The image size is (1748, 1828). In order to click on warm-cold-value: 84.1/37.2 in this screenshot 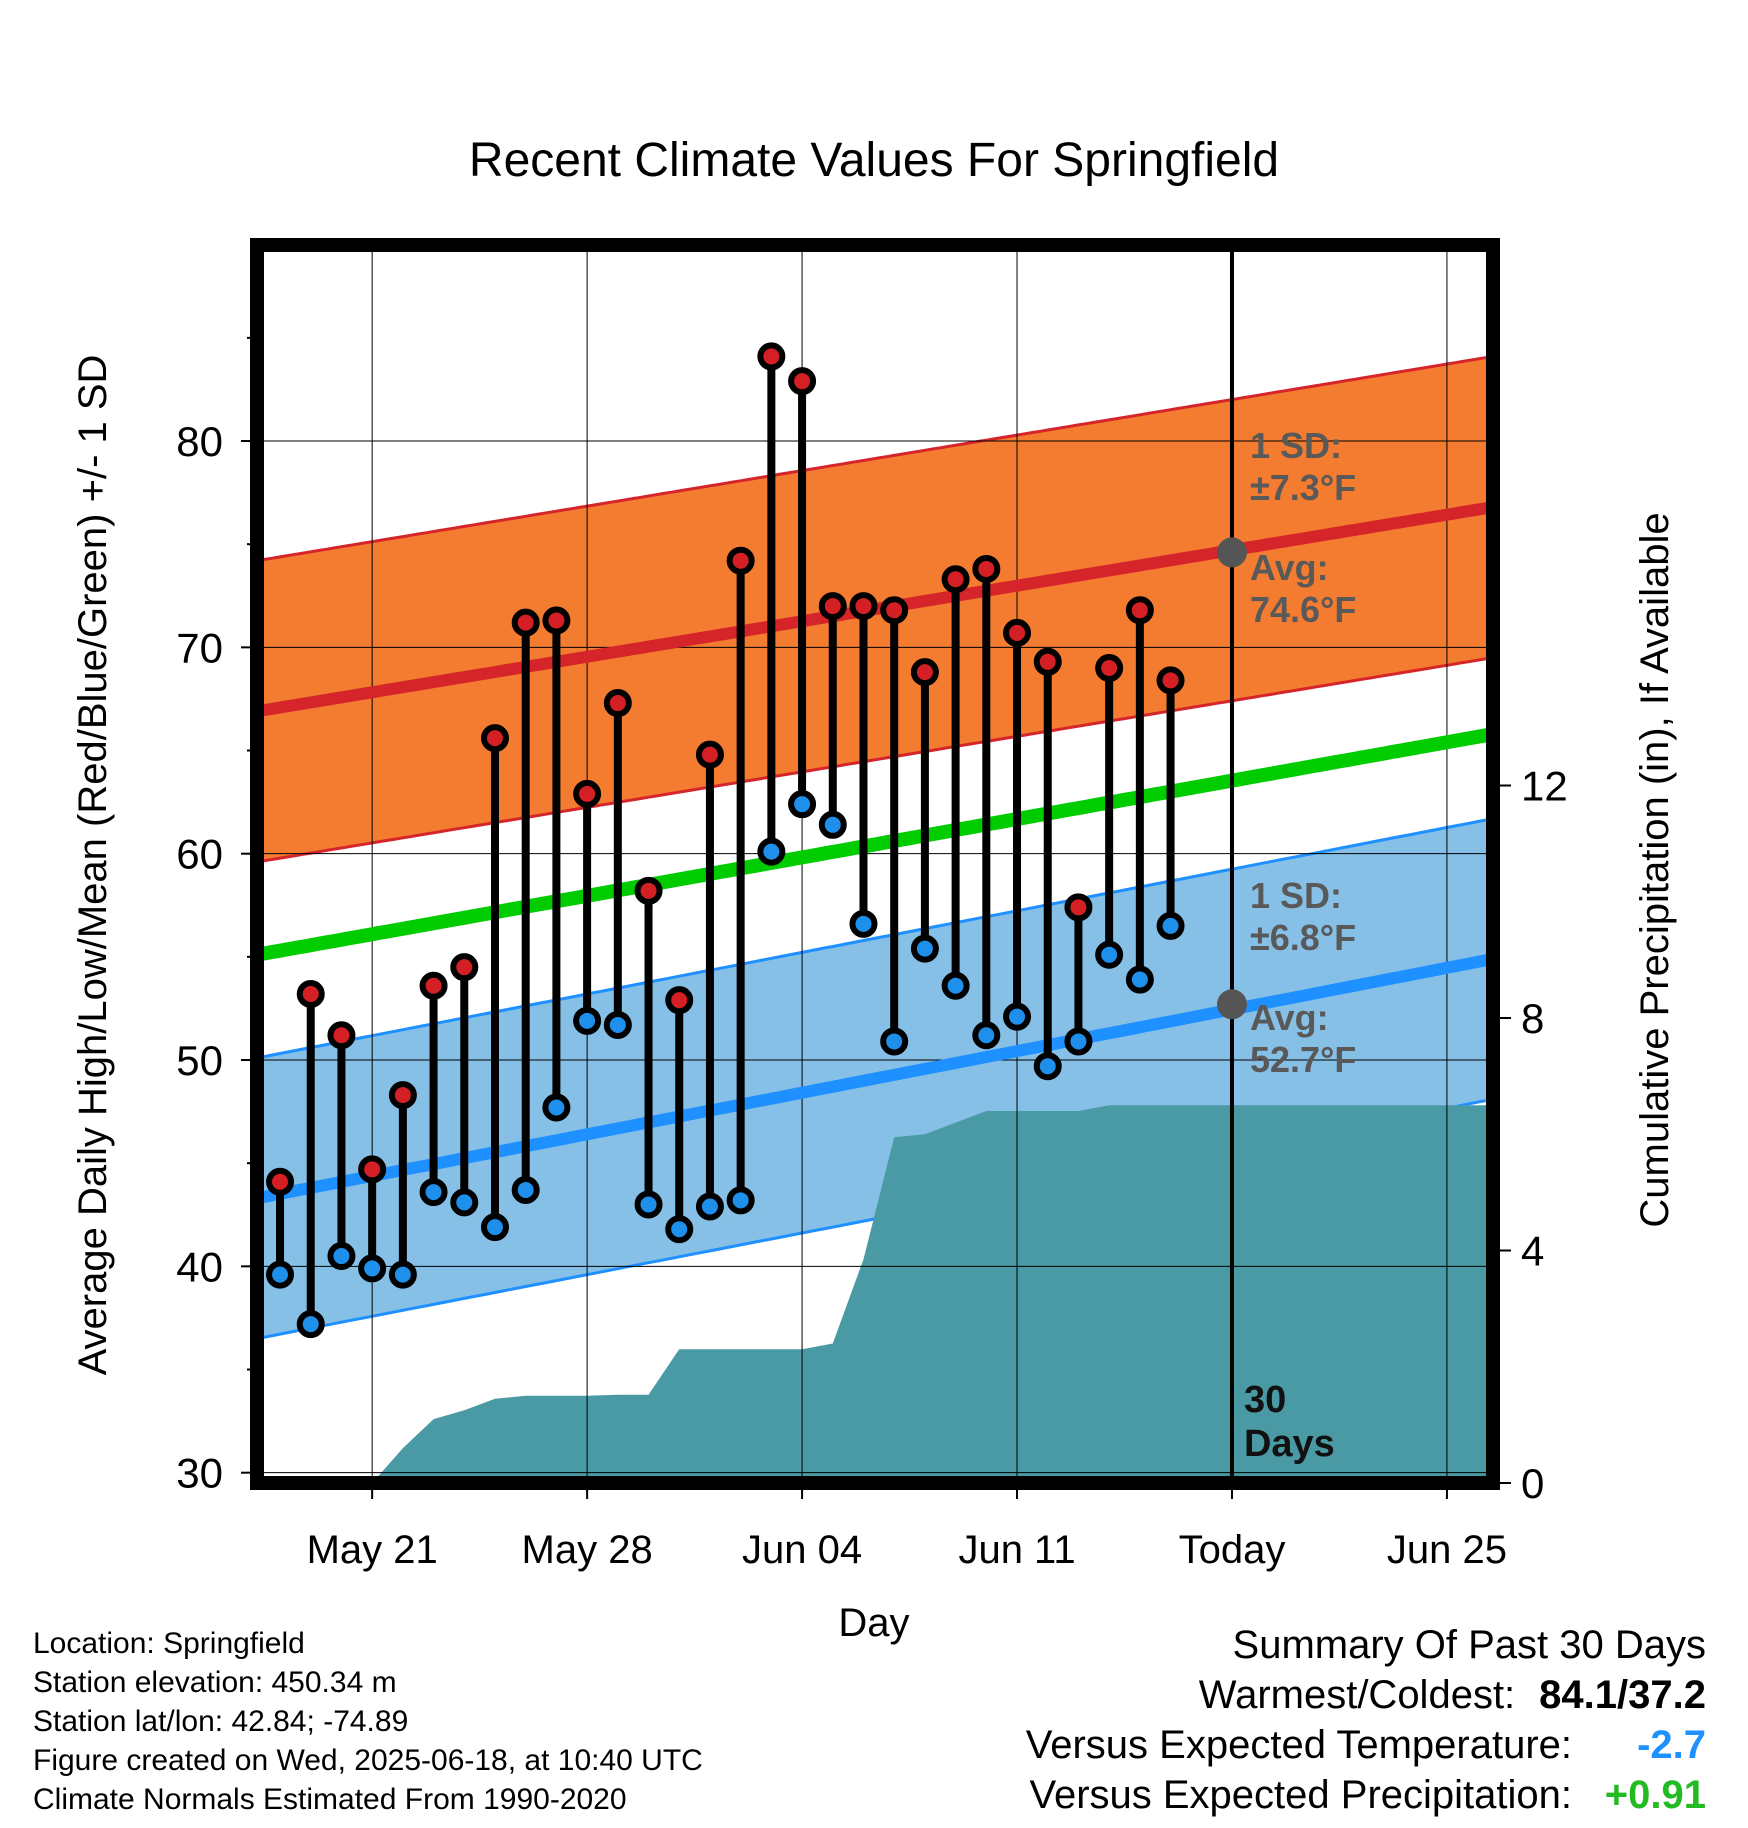, I will do `click(1622, 1695)`.